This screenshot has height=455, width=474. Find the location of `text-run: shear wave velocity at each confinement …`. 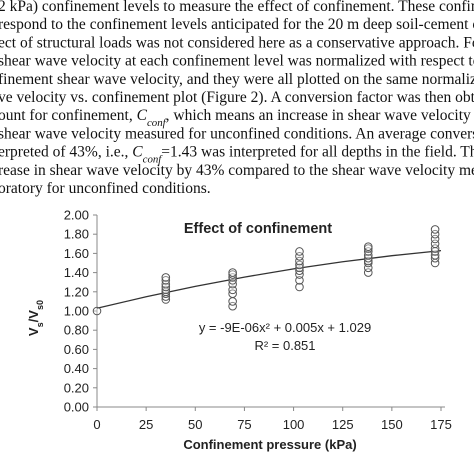

text-run: shear wave velocity at each confinement … is located at coordinates (237, 61).